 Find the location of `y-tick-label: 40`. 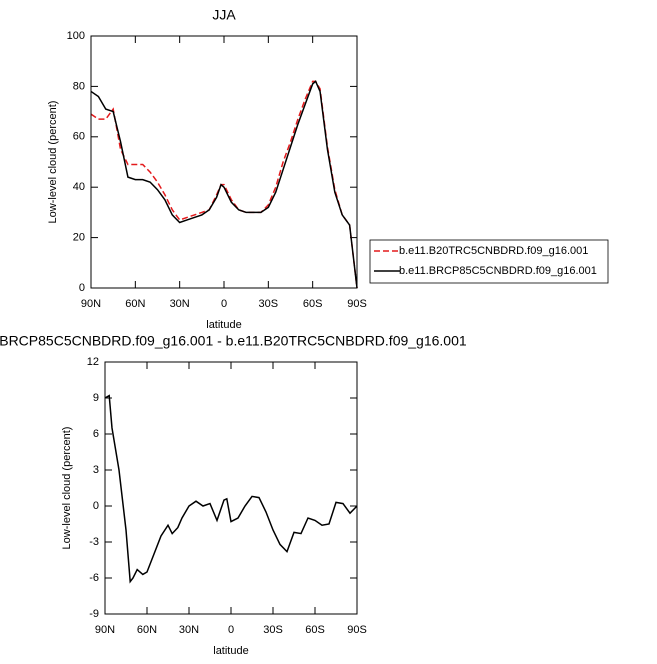

y-tick-label: 40 is located at coordinates (79, 187).